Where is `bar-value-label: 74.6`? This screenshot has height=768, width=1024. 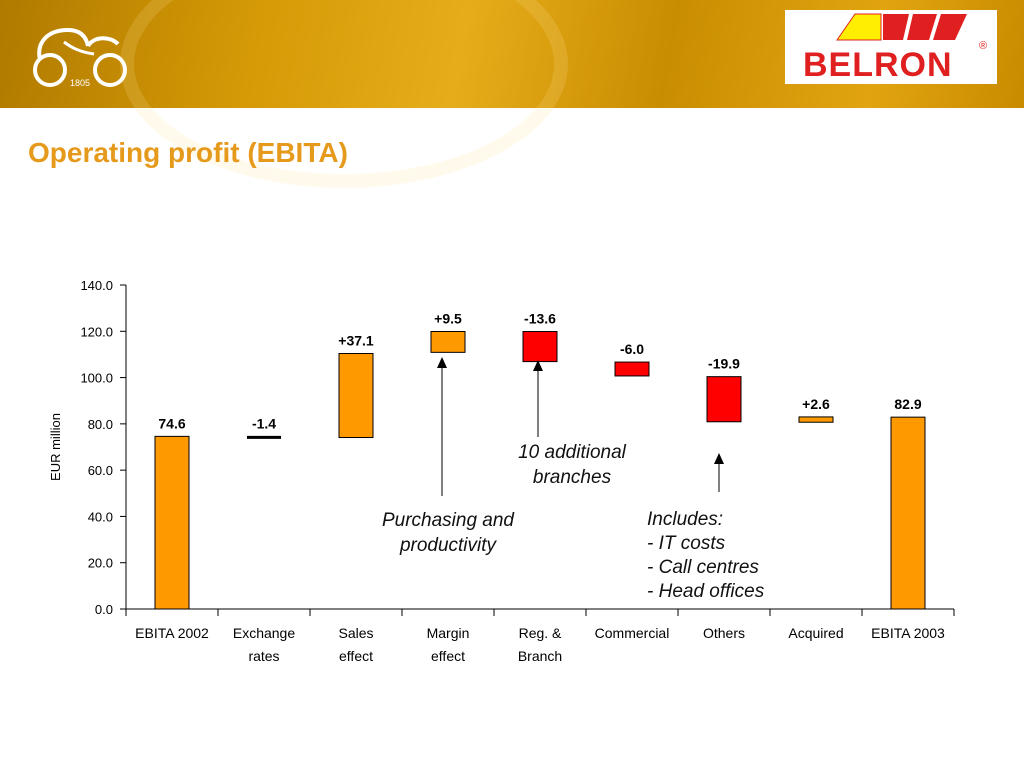 bar-value-label: 74.6 is located at coordinates (171, 423).